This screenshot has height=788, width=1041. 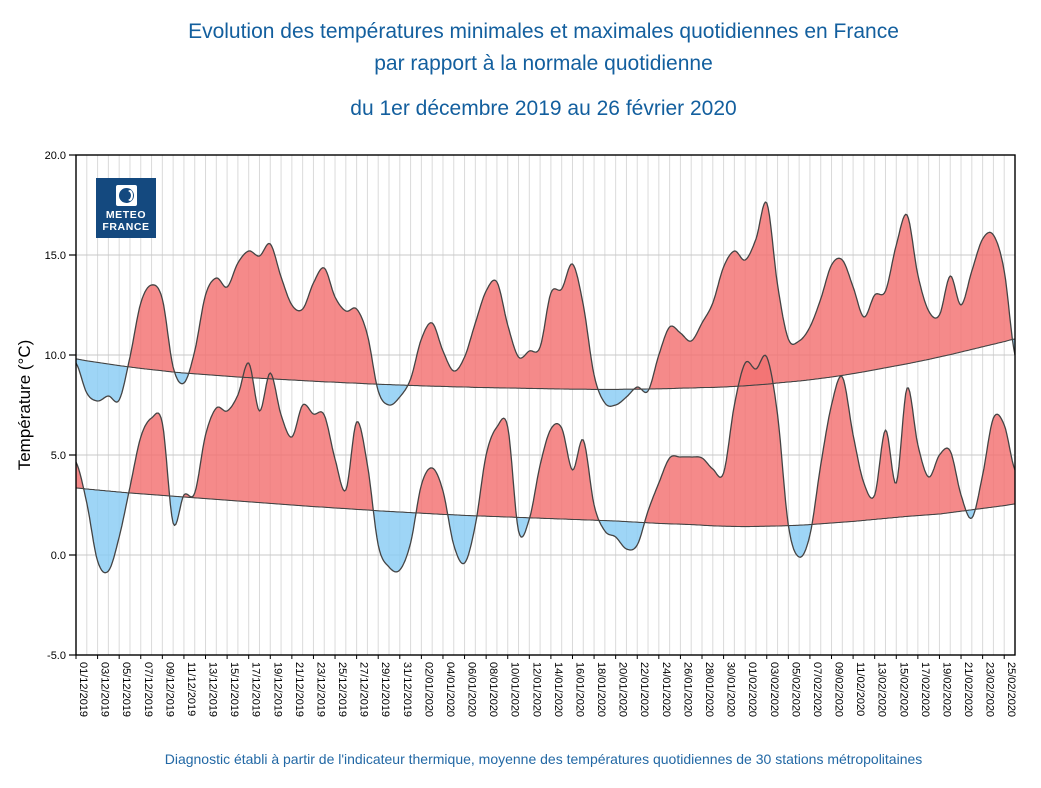 I want to click on svg-text: 20/01/2020, so click(x=623, y=689).